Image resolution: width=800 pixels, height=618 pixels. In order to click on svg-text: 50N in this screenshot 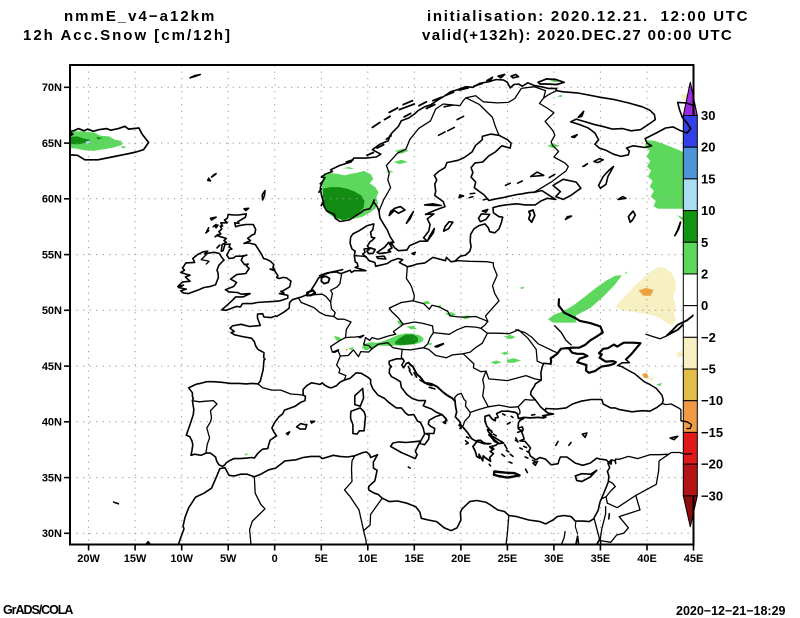, I will do `click(52, 311)`.